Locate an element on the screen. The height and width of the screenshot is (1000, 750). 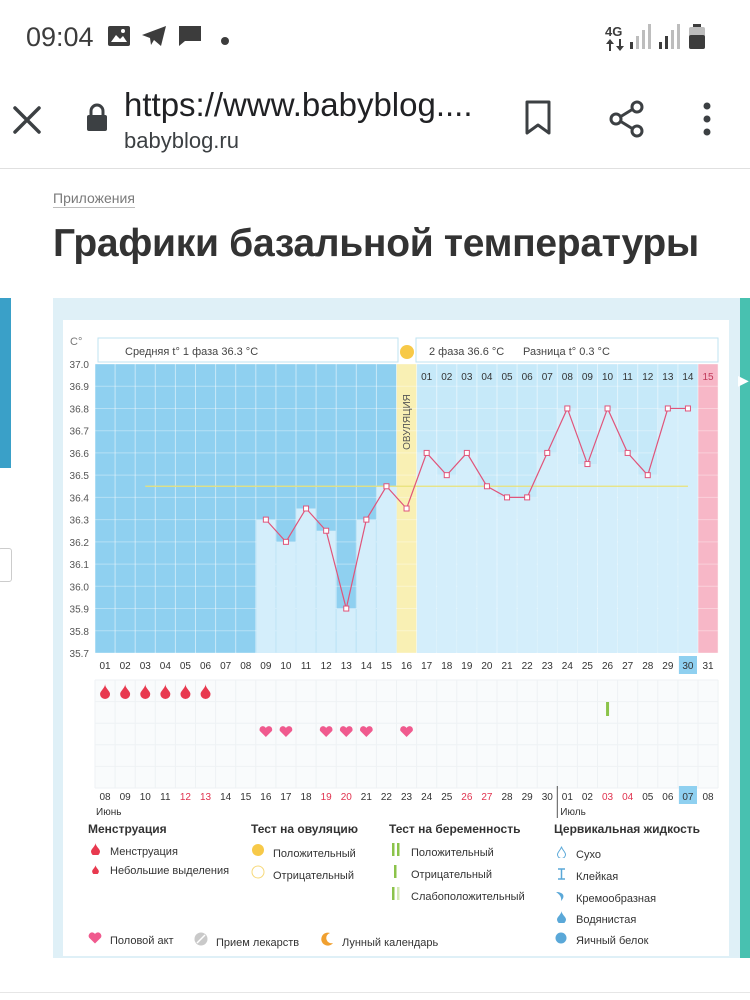
next-slide-edge is located at coordinates (745, 628).